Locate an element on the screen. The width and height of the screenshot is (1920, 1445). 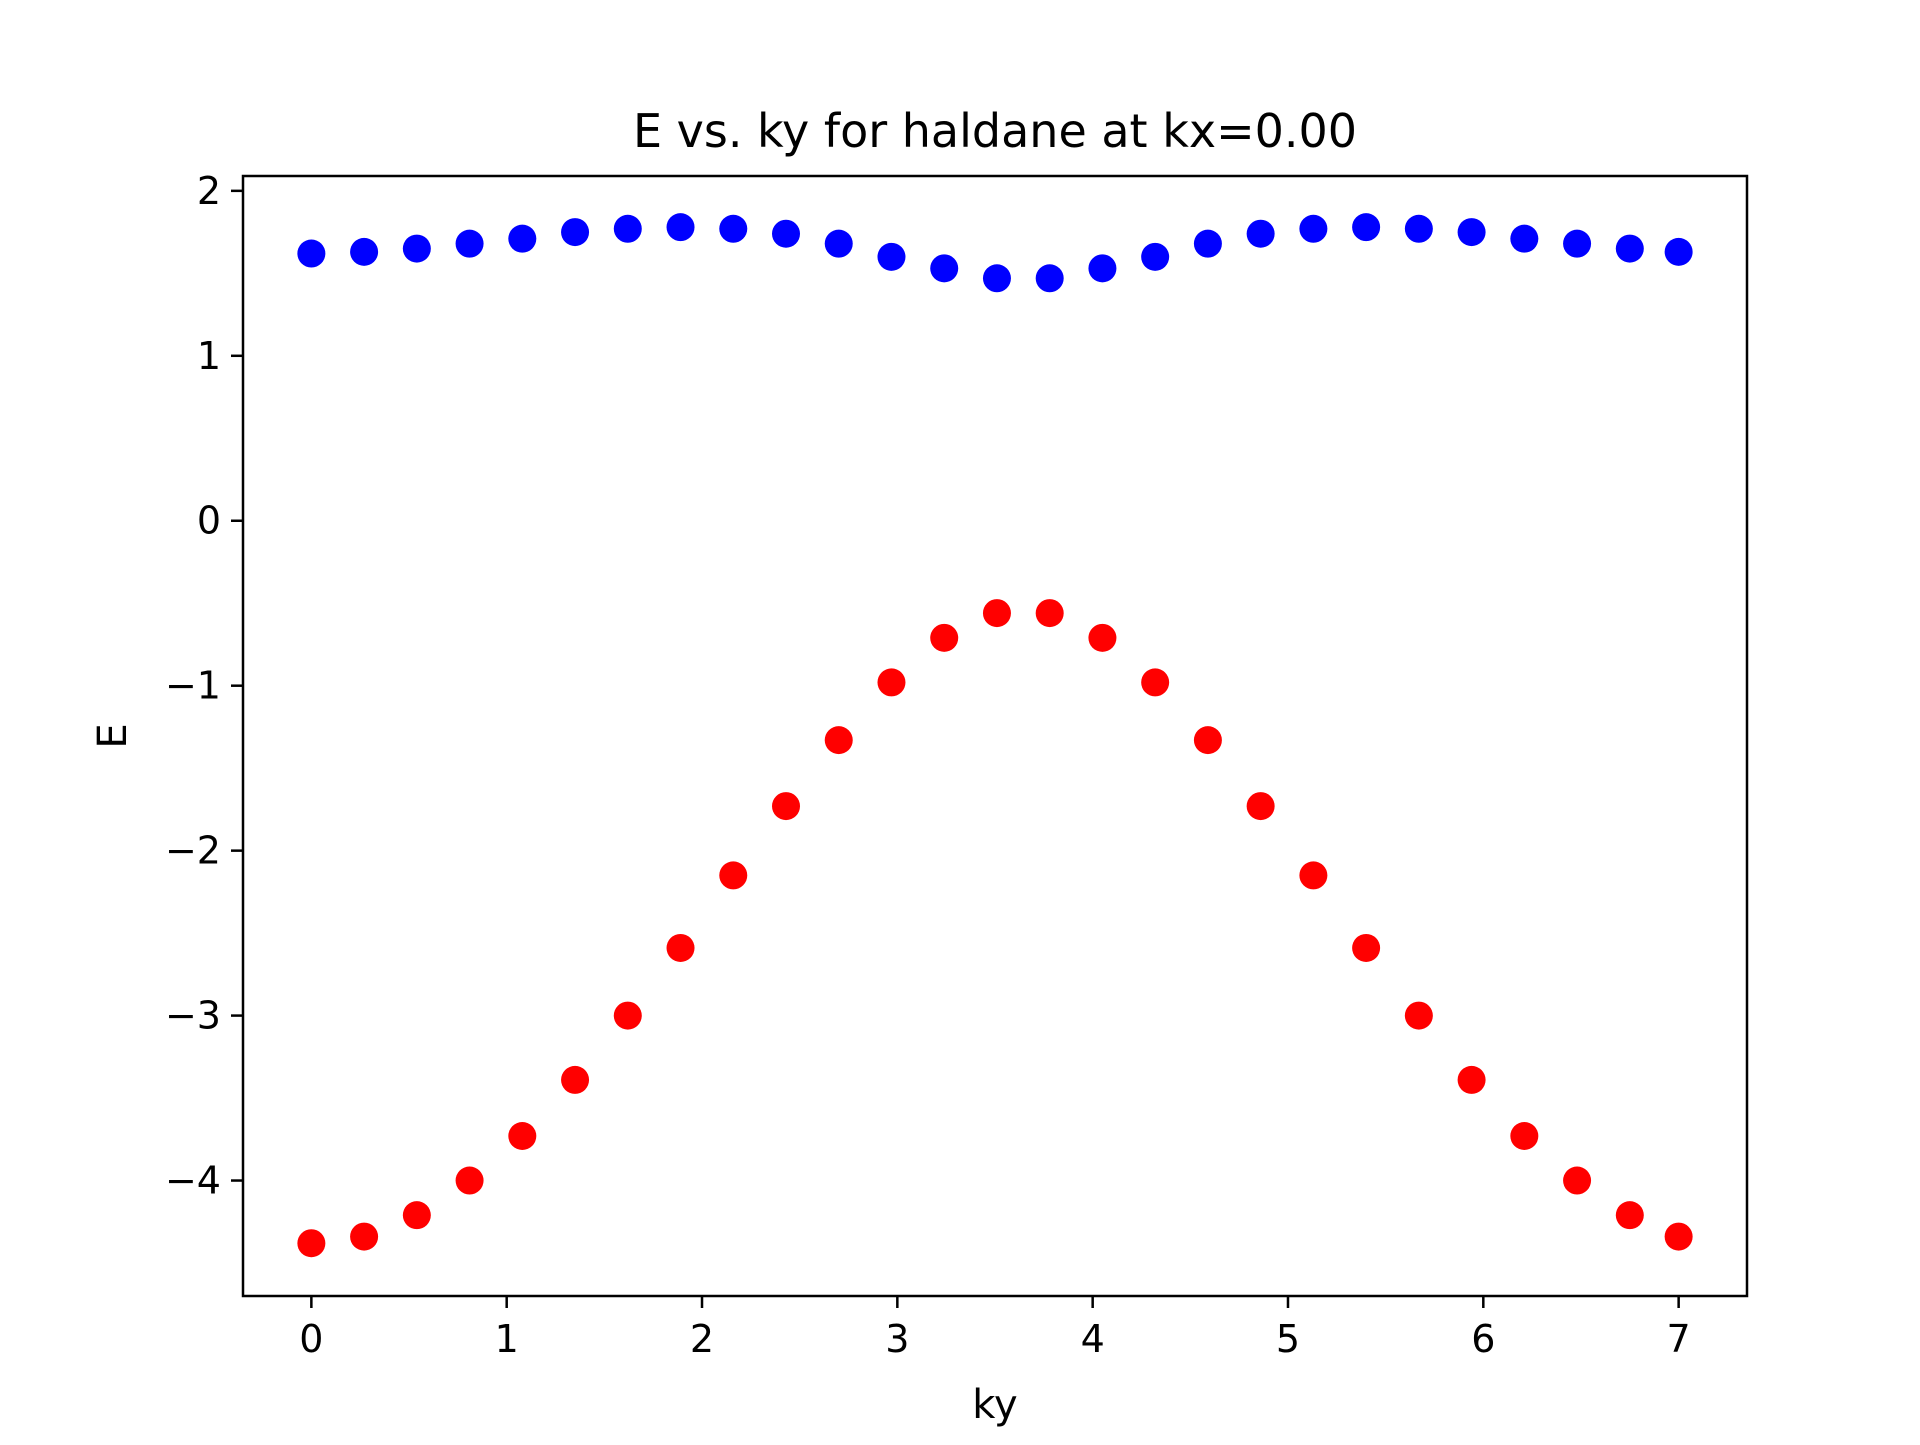
x-tick-label: 7 is located at coordinates (1679, 1339).